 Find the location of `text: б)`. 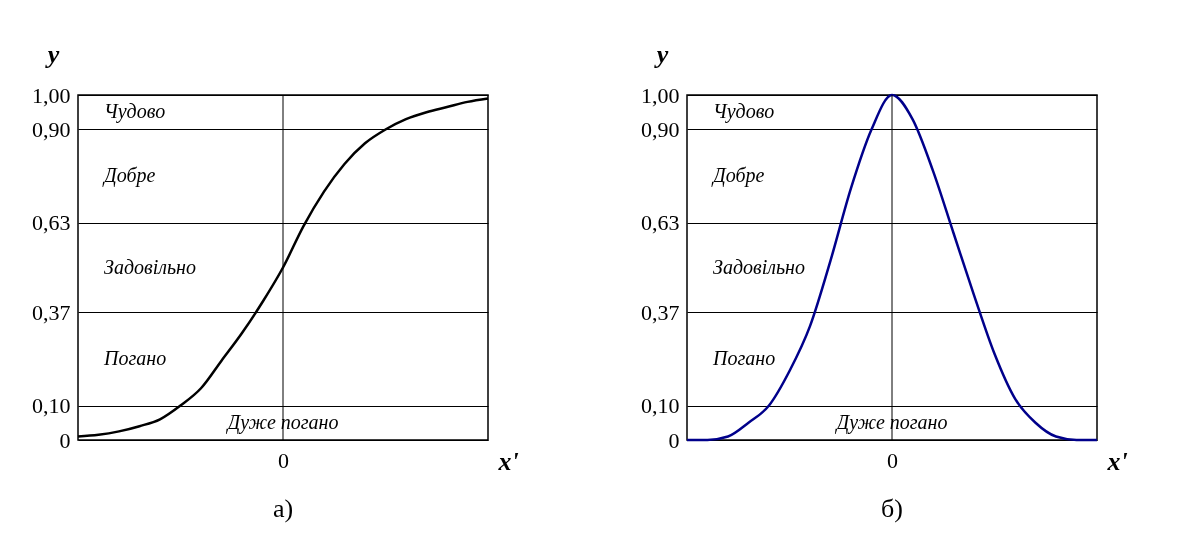

text: б) is located at coordinates (892, 508).